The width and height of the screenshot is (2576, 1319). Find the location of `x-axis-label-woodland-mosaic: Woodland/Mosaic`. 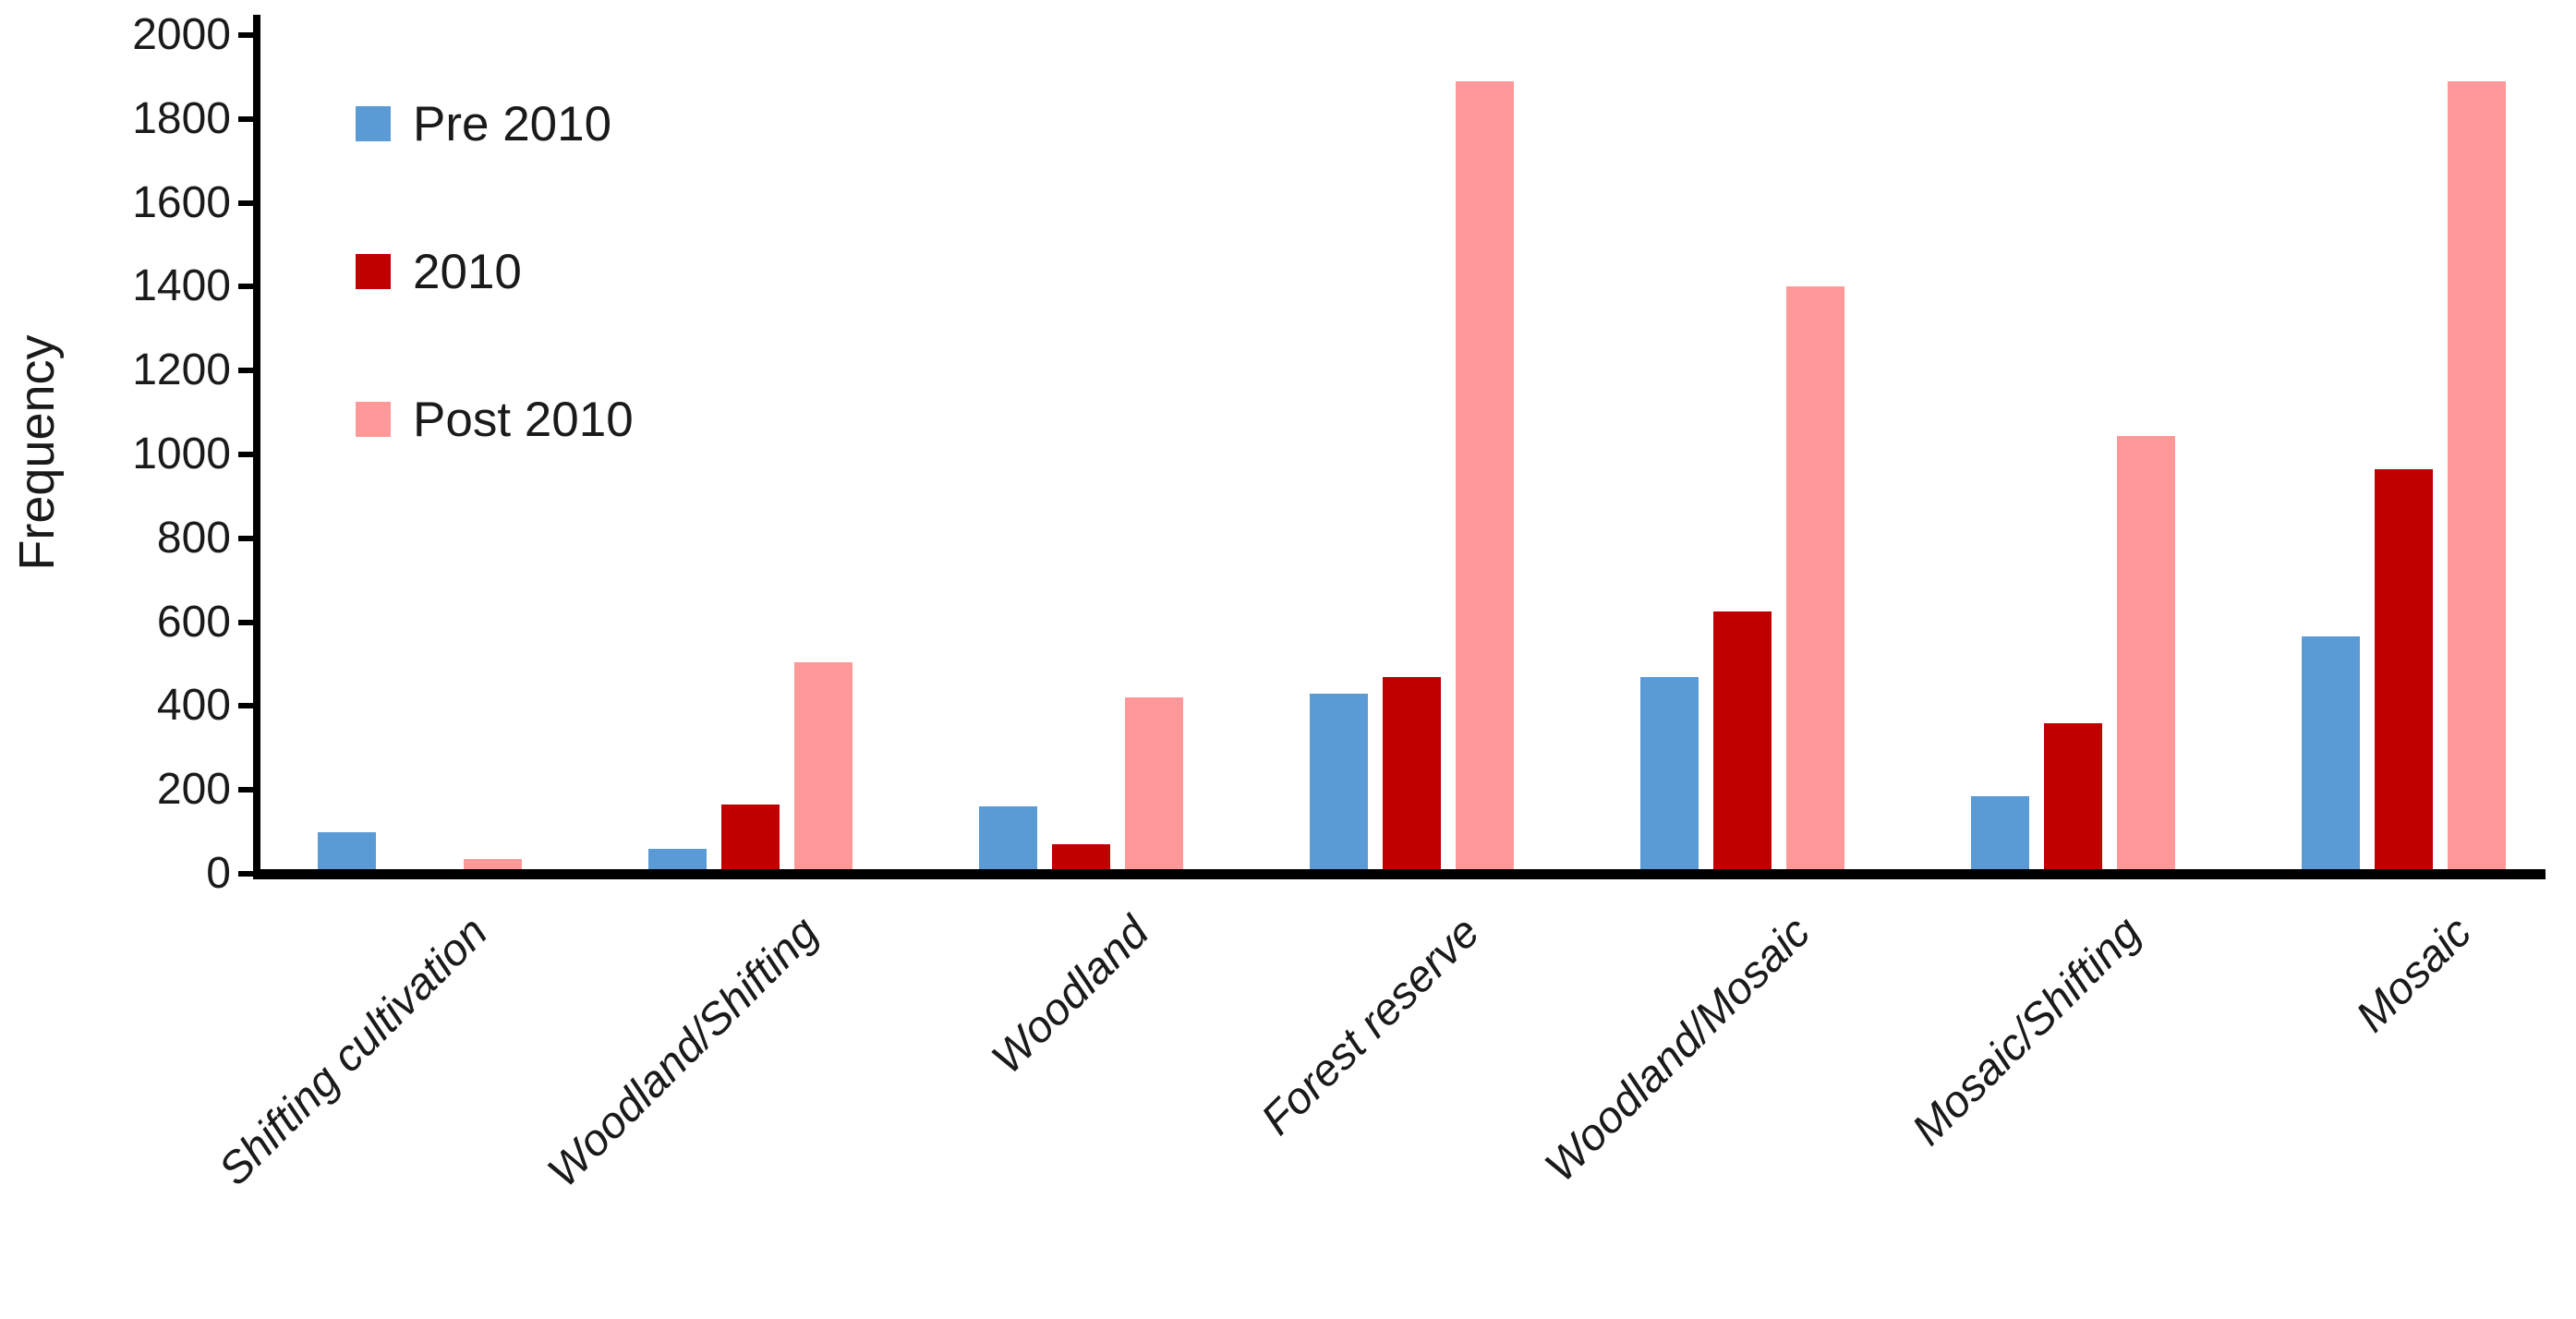

x-axis-label-woodland-mosaic: Woodland/Mosaic is located at coordinates (1677, 1049).